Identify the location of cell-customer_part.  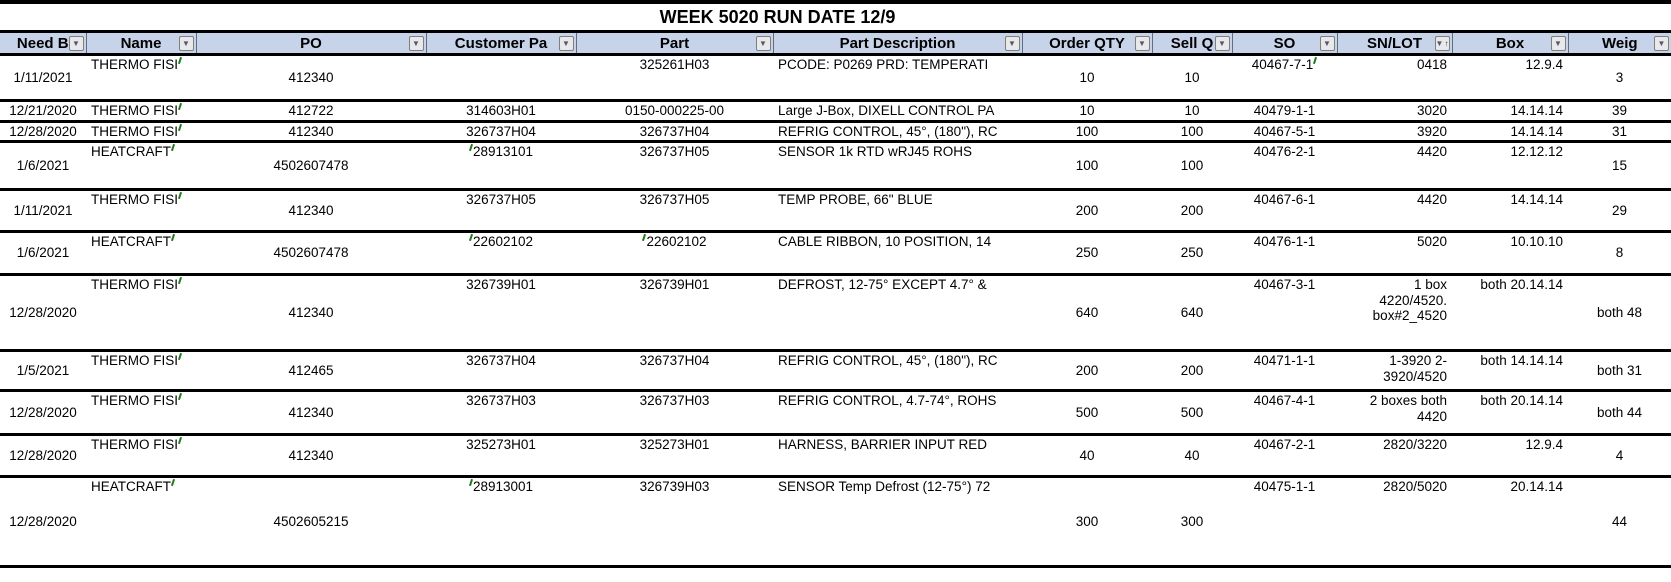
(501, 78).